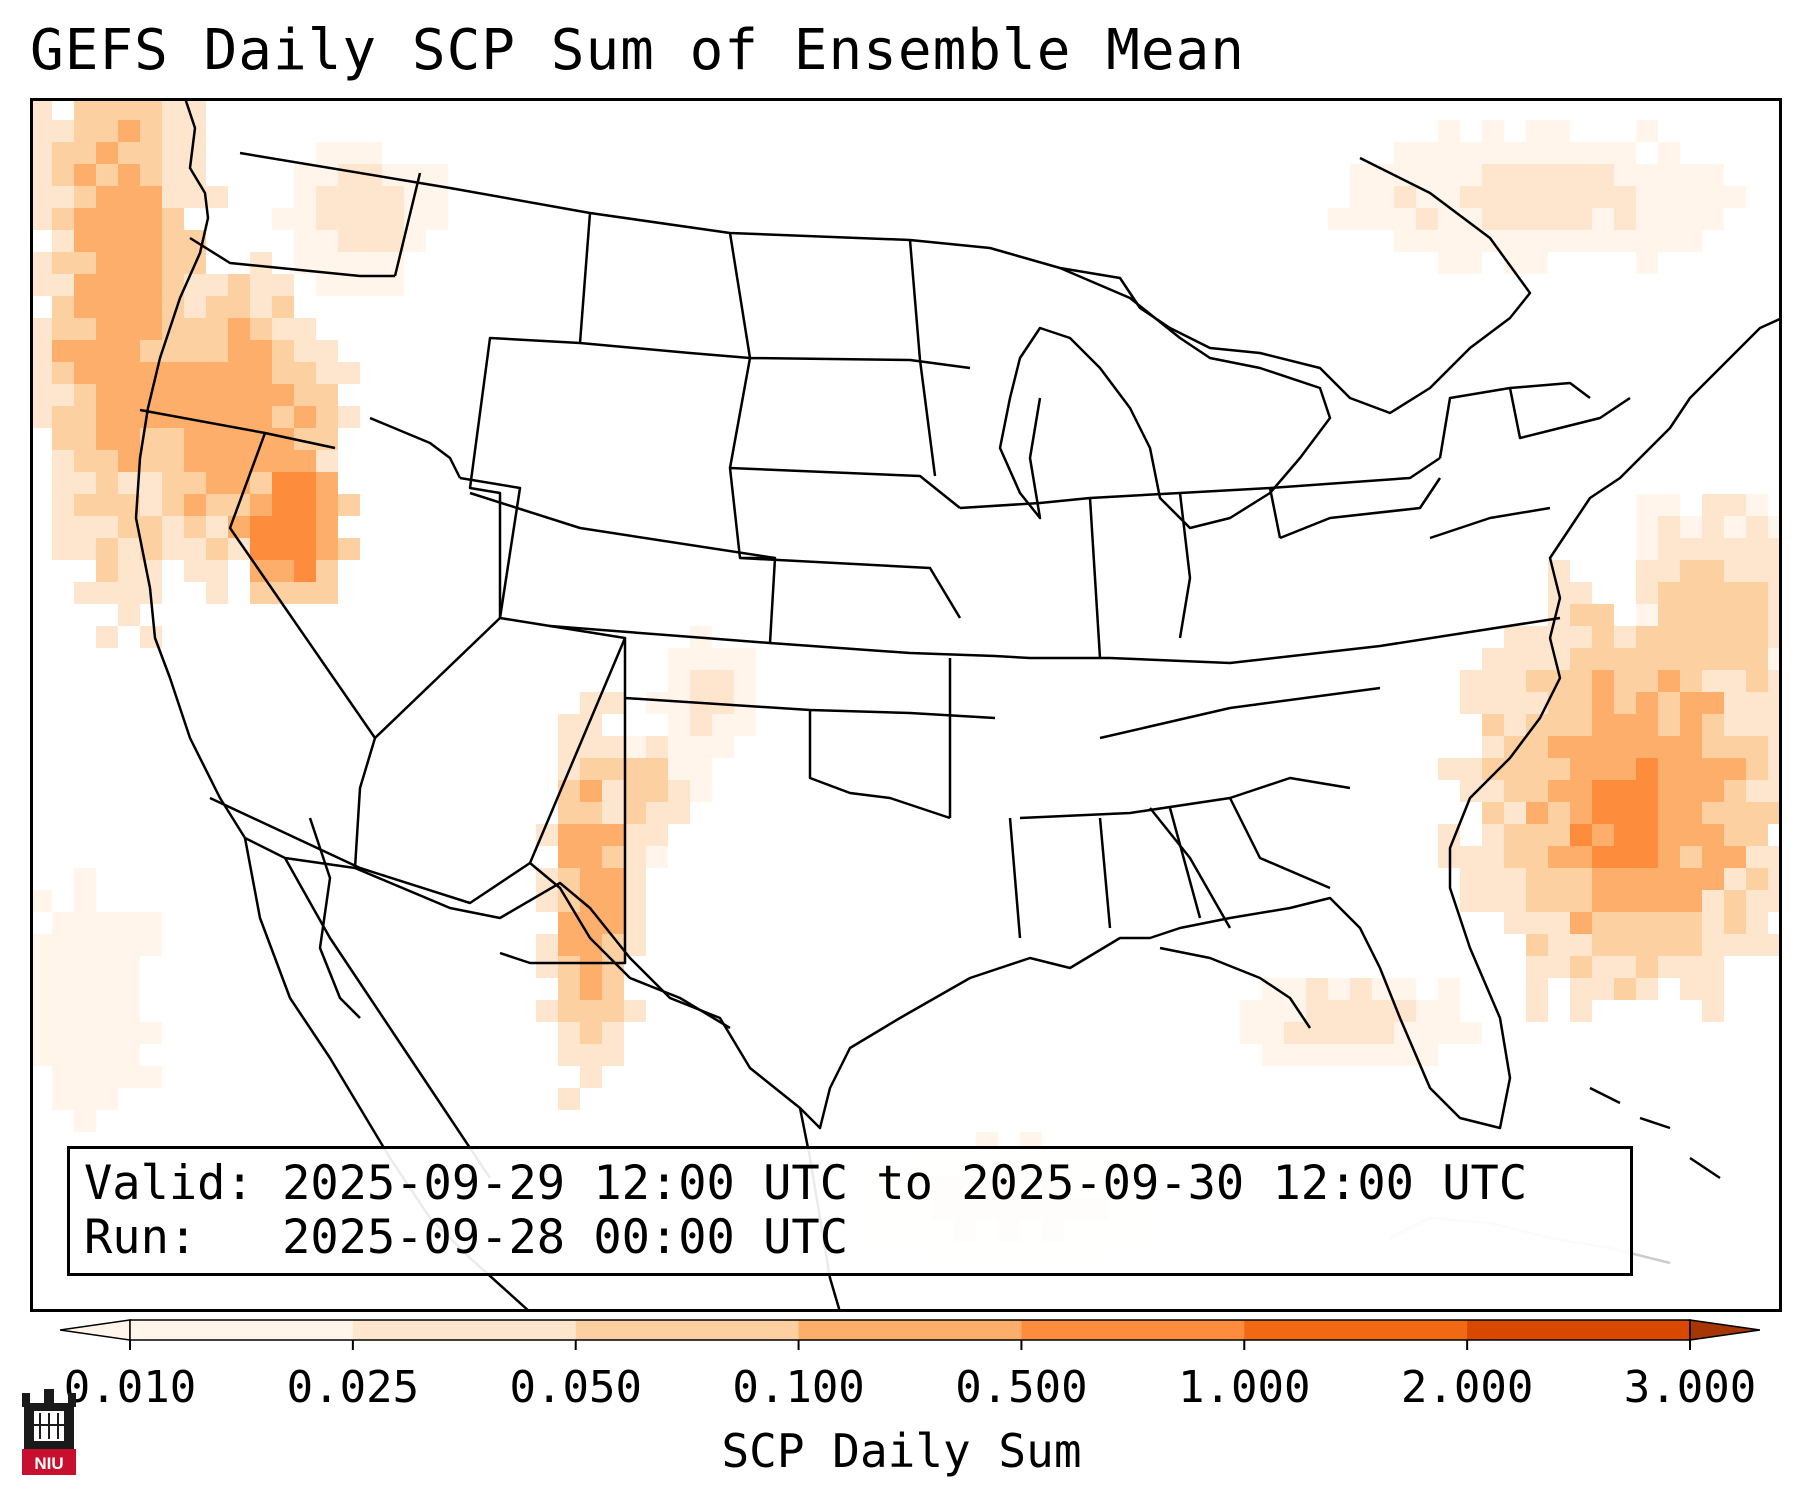  Describe the element at coordinates (910, 1366) in the screenshot. I see `scp-colorbar: 0.010 0.025 0.050 0.100 0.500 1.000 2.000 3.000` at that location.